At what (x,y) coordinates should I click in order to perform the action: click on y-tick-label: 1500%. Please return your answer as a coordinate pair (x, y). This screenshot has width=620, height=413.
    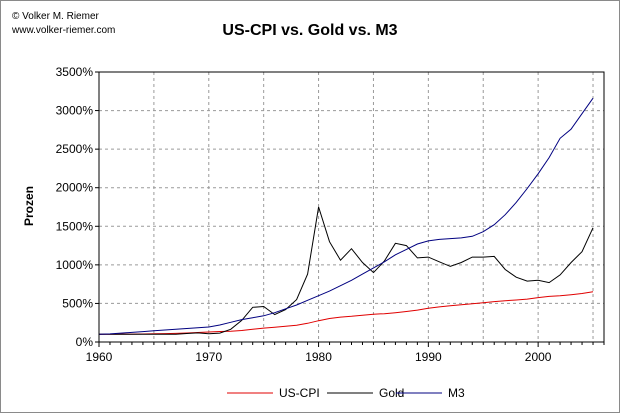
    Looking at the image, I should click on (75, 226).